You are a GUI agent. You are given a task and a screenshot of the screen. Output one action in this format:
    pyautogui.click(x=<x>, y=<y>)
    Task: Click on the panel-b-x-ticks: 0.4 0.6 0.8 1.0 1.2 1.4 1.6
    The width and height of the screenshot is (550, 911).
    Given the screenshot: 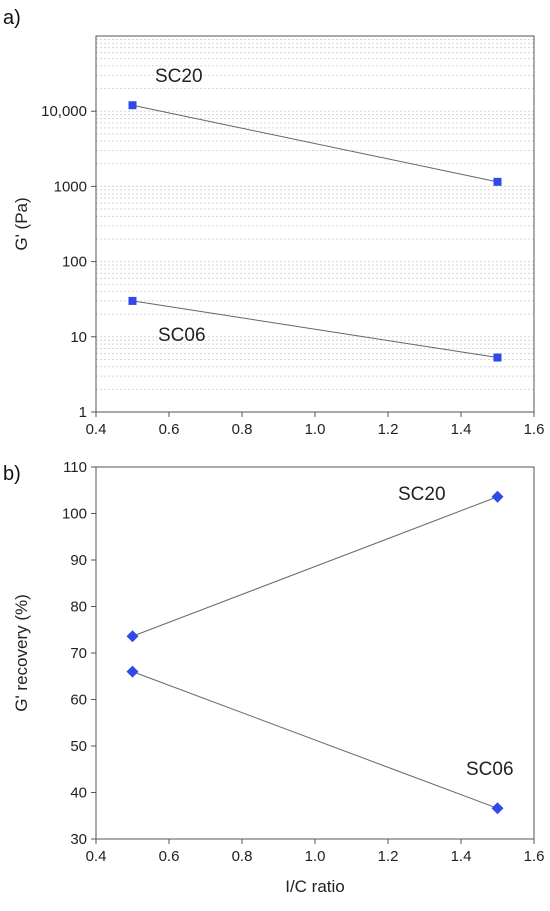 What is the action you would take?
    pyautogui.click(x=315, y=852)
    